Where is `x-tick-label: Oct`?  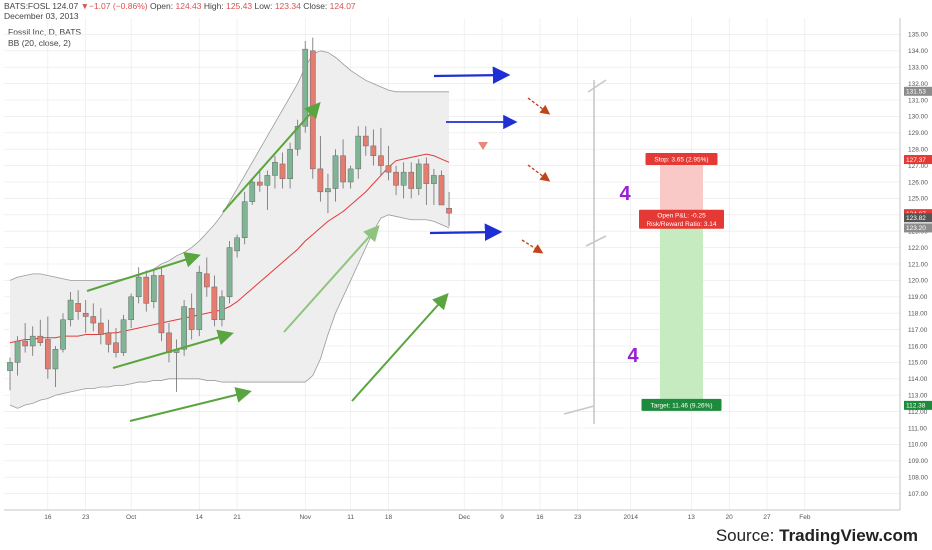
x-tick-label: Oct is located at coordinates (131, 517).